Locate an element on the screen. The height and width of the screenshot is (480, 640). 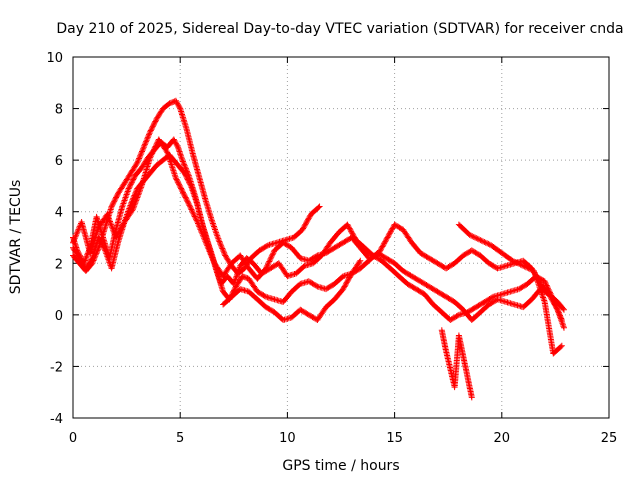
y-tick-label: 0 is located at coordinates (59, 316).